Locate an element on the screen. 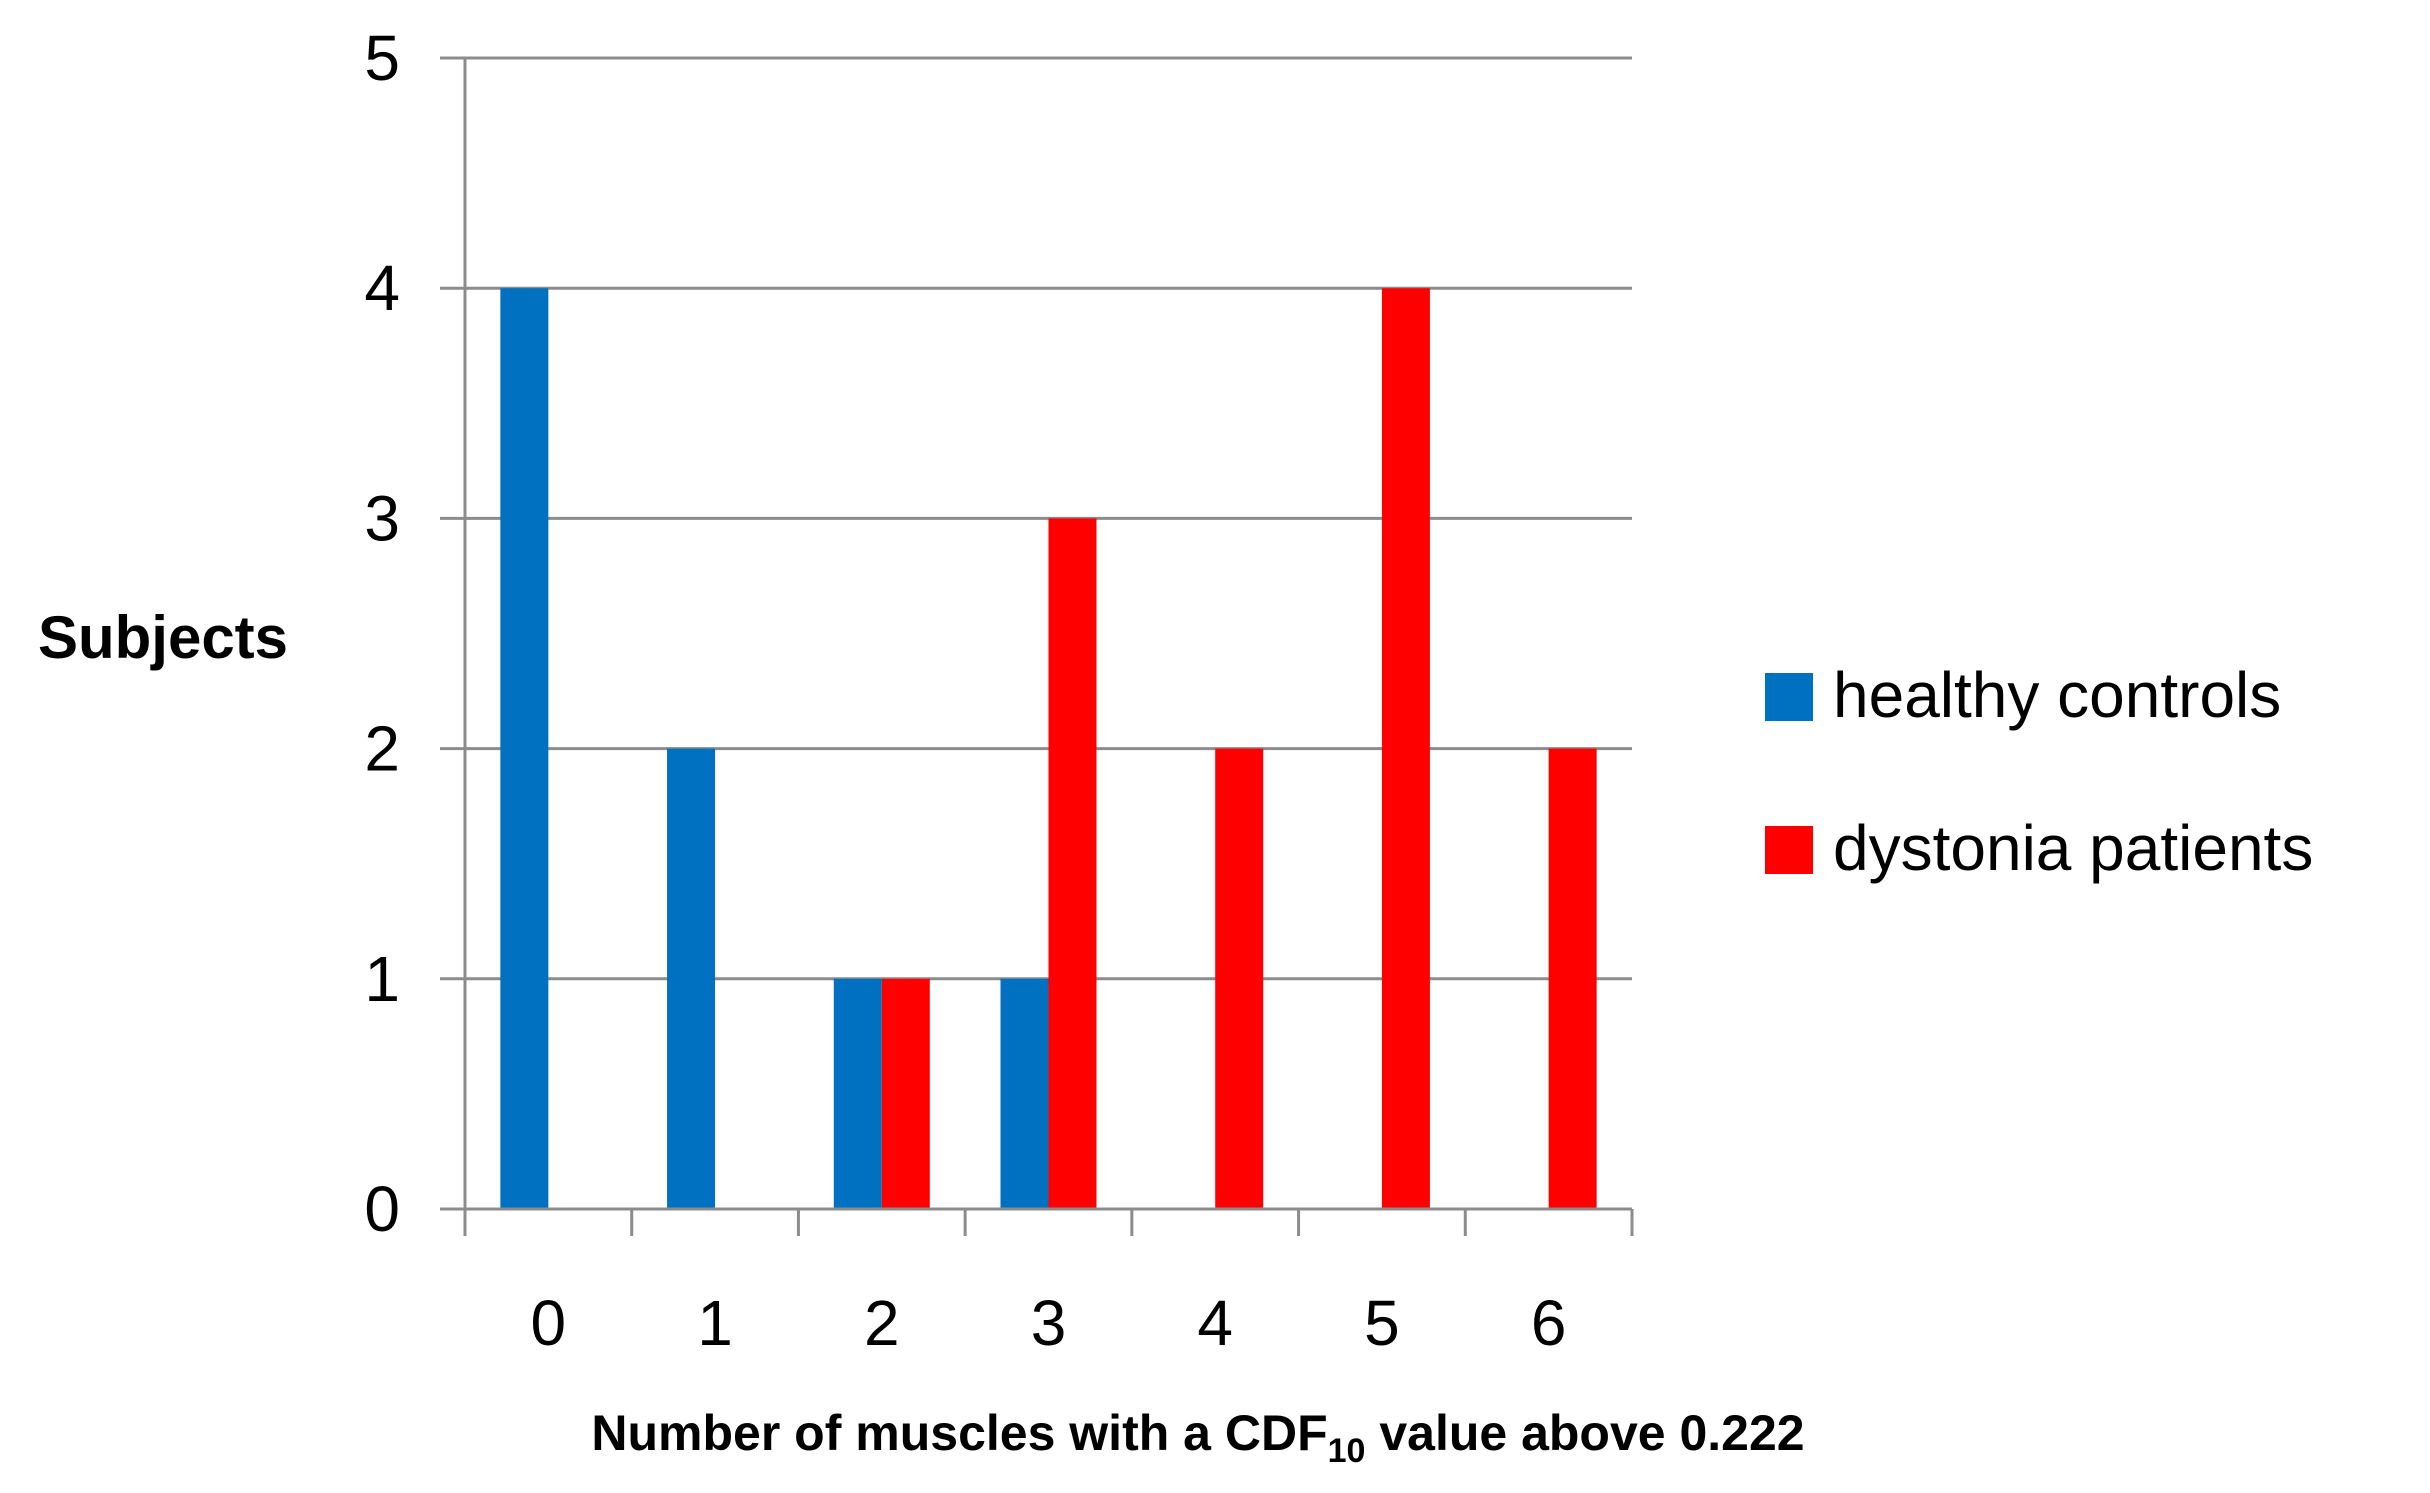 Image resolution: width=2430 pixels, height=1493 pixels. x-tick-label: 2 is located at coordinates (882, 1323).